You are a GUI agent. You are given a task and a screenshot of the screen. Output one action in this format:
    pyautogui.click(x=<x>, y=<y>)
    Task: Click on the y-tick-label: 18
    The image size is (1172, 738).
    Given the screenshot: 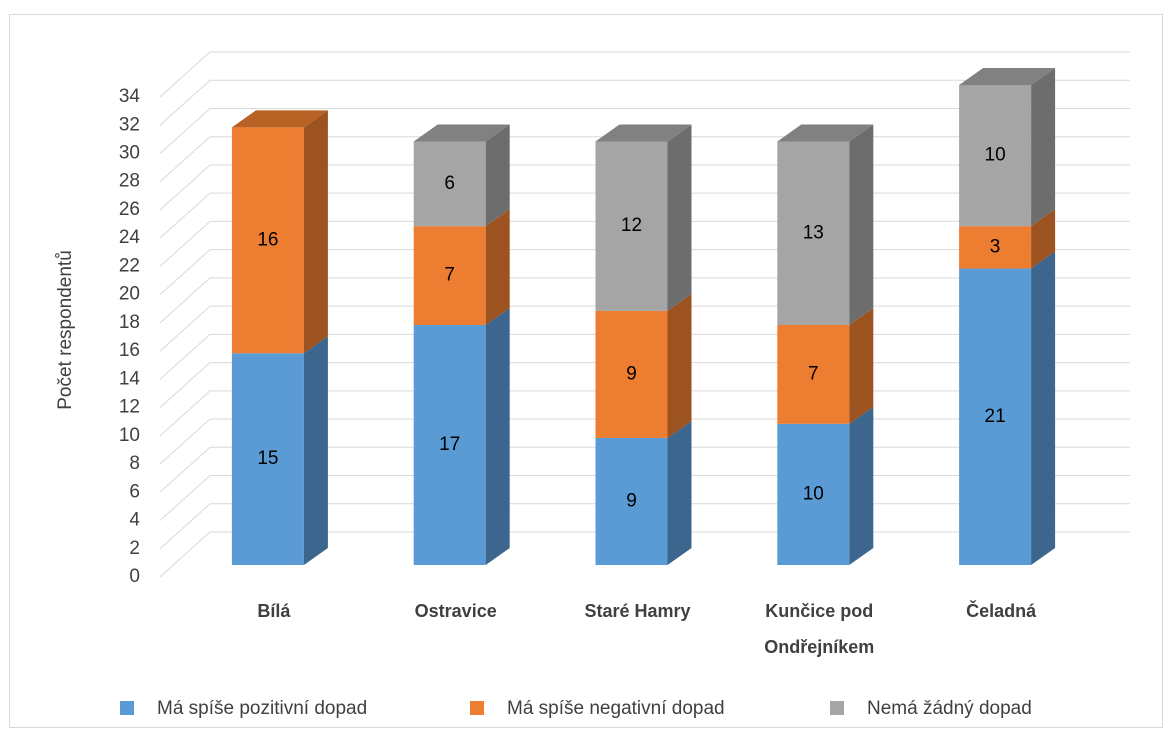 What is the action you would take?
    pyautogui.click(x=129, y=322)
    